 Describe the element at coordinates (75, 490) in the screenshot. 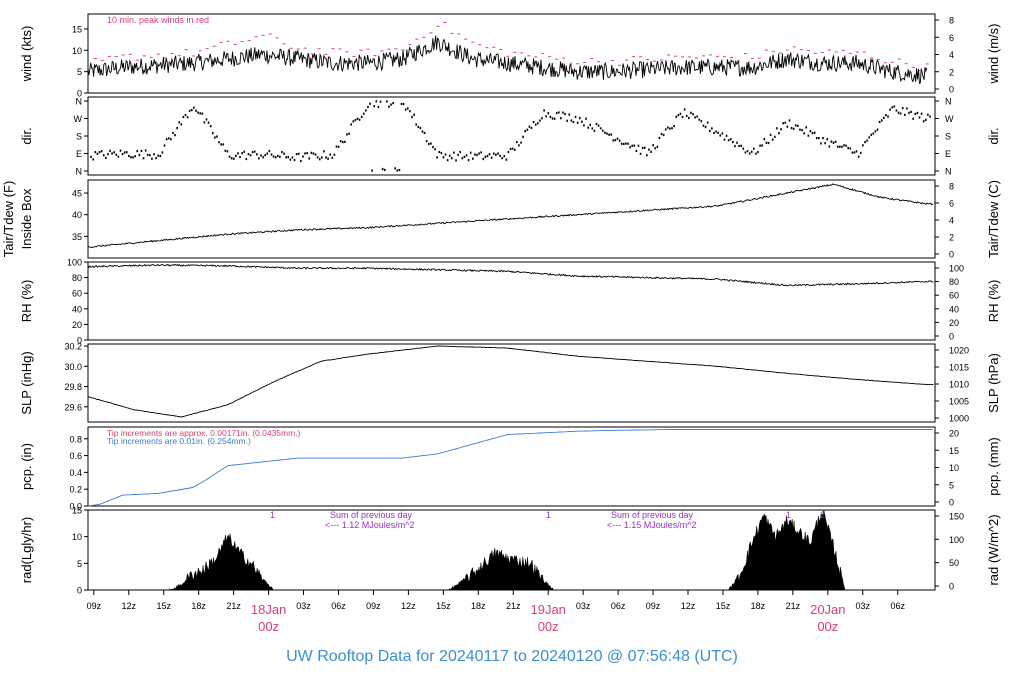

I see `y-tick-label: 0.2` at that location.